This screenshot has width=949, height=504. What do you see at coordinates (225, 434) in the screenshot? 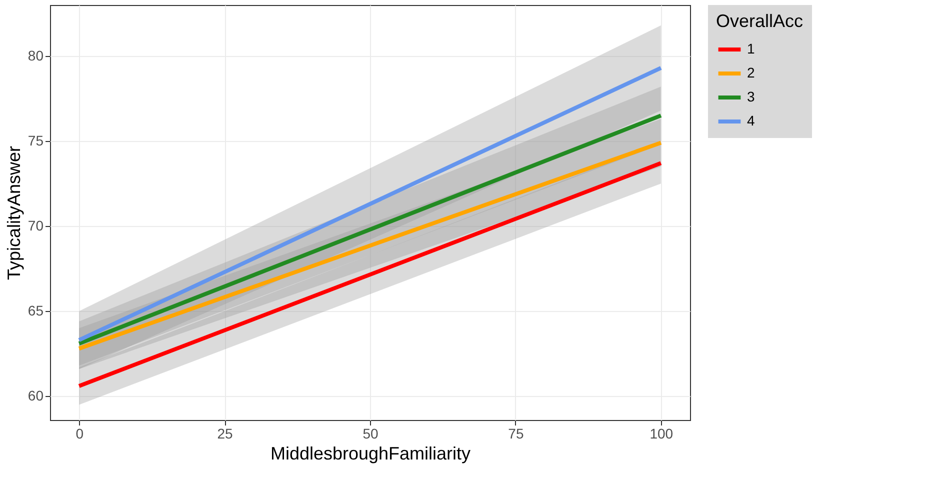
I see `x-tick-label: 25` at bounding box center [225, 434].